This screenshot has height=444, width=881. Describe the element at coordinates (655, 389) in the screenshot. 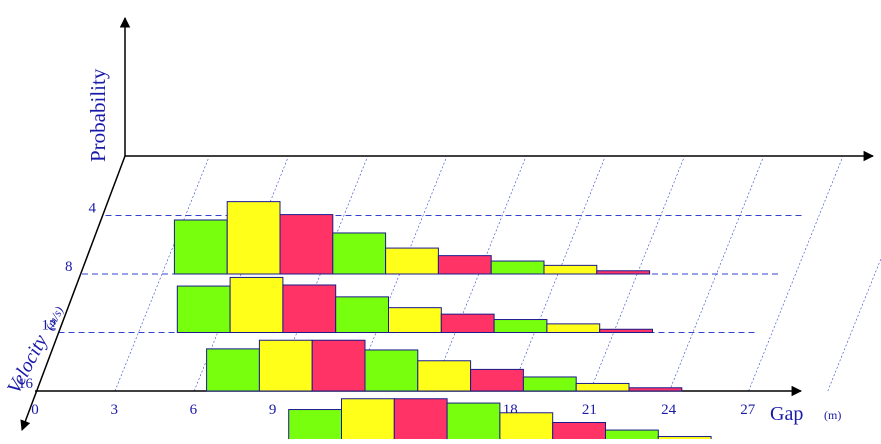

I see `bar-v12-bin8` at that location.